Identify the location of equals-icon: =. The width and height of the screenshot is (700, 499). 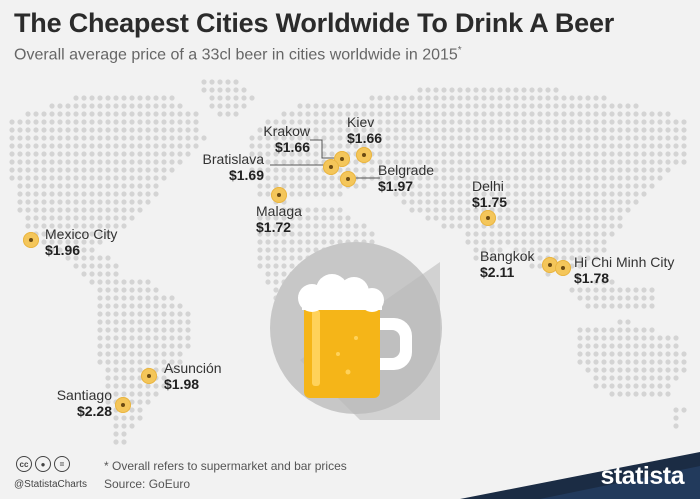
(62, 464).